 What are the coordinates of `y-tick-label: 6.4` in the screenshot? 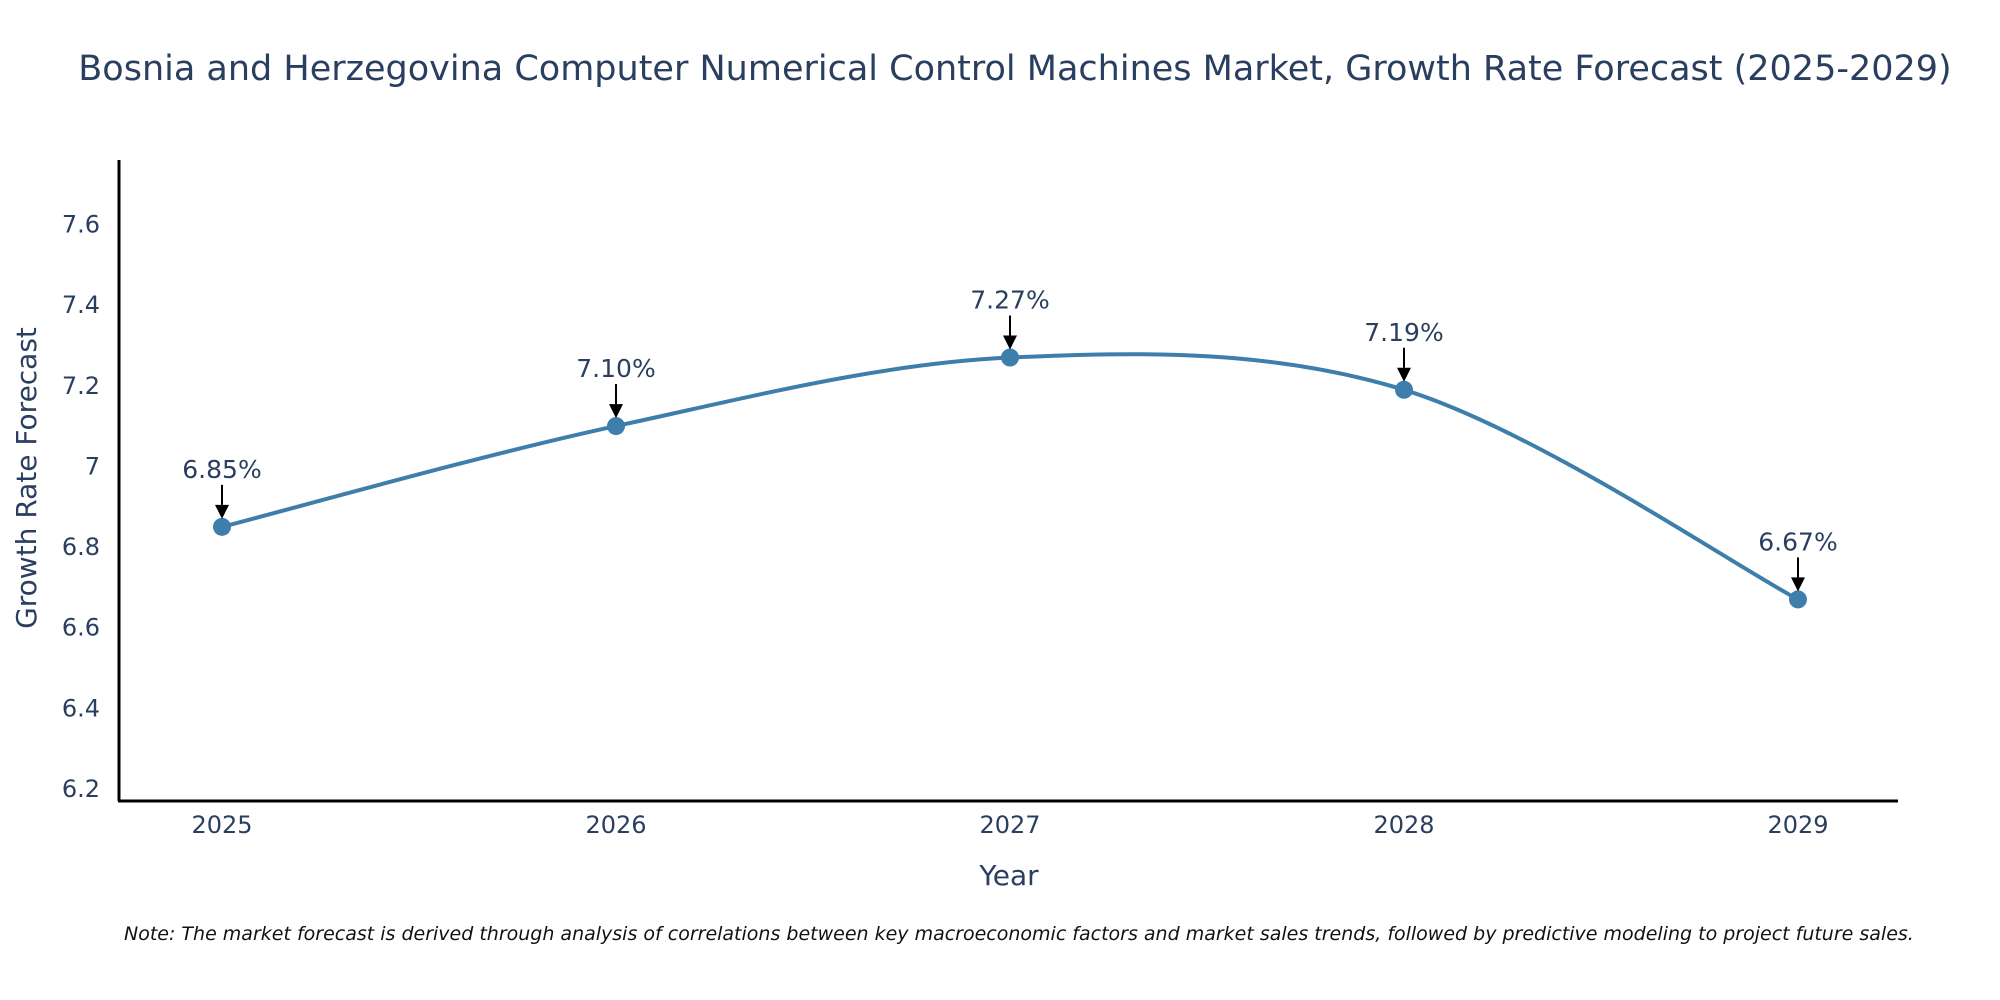 It's located at (81, 708).